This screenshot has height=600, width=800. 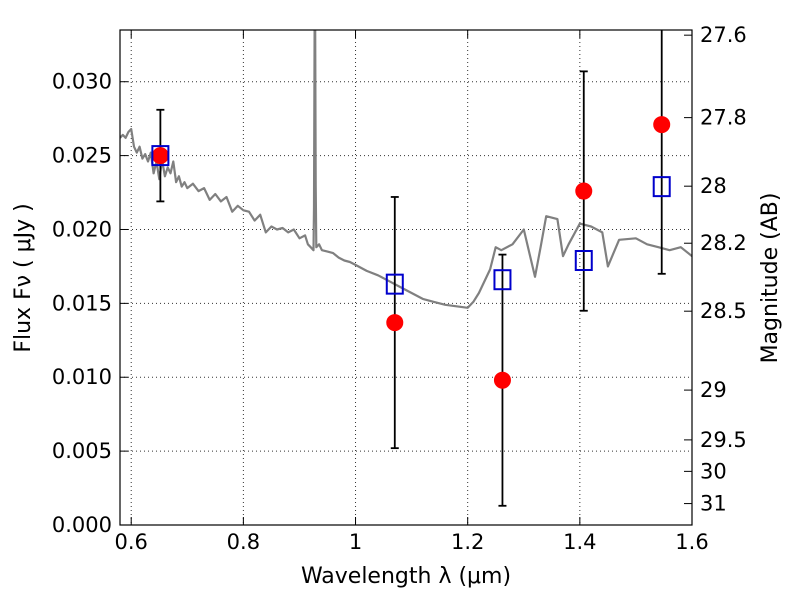 What do you see at coordinates (723, 311) in the screenshot?
I see `right-tick-label: 28.5` at bounding box center [723, 311].